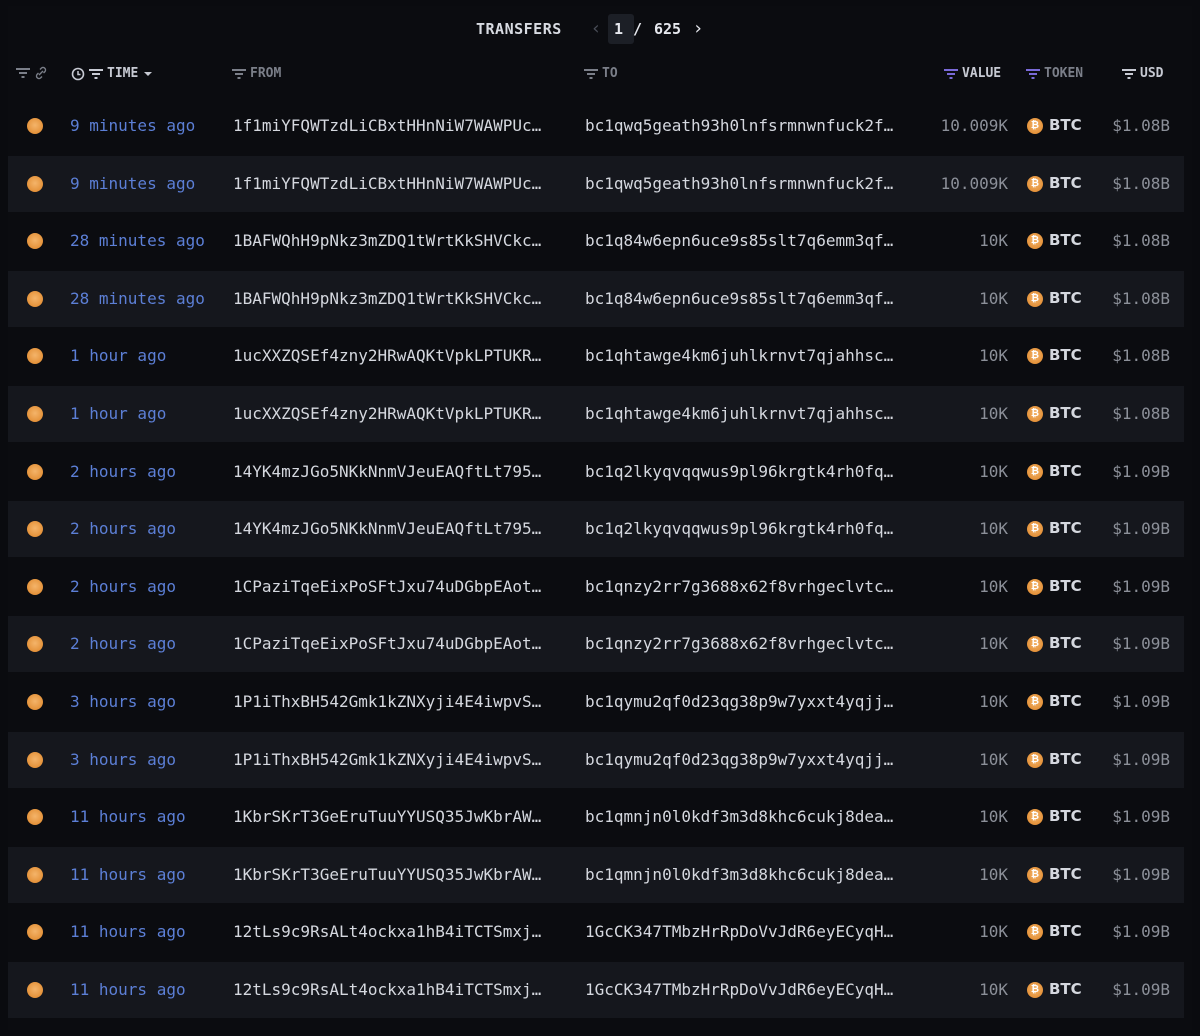  What do you see at coordinates (596, 28) in the screenshot?
I see `pager-prev-icon: ‹` at bounding box center [596, 28].